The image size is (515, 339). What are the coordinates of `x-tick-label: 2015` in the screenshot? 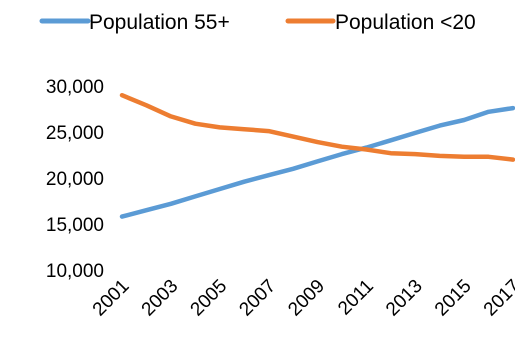 It's located at (453, 298).